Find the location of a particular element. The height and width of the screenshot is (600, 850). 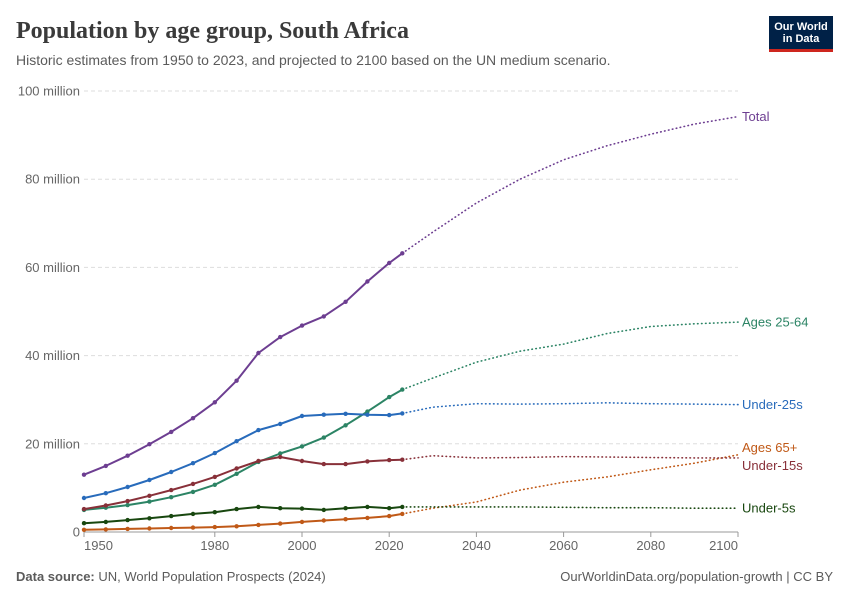

series-under-5s is located at coordinates (410, 515).